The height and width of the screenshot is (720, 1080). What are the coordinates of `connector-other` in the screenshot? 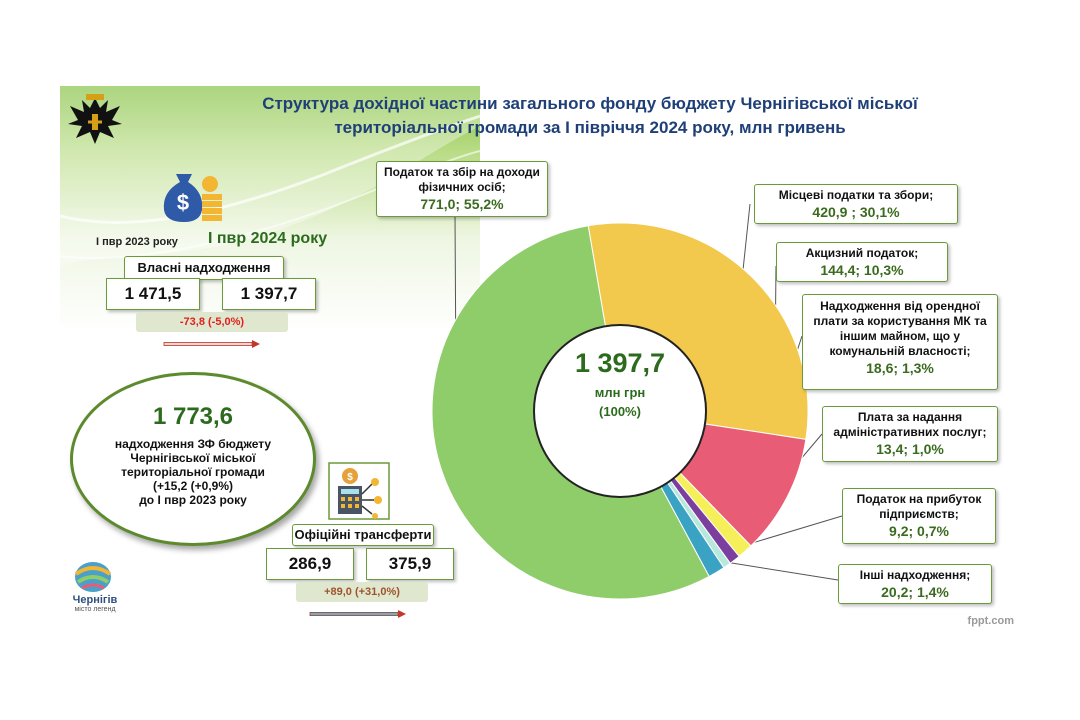 It's located at (773, 569).